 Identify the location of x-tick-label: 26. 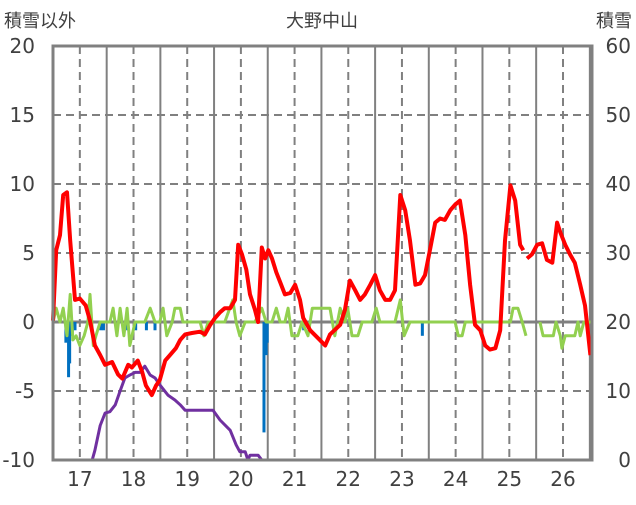
(562, 479).